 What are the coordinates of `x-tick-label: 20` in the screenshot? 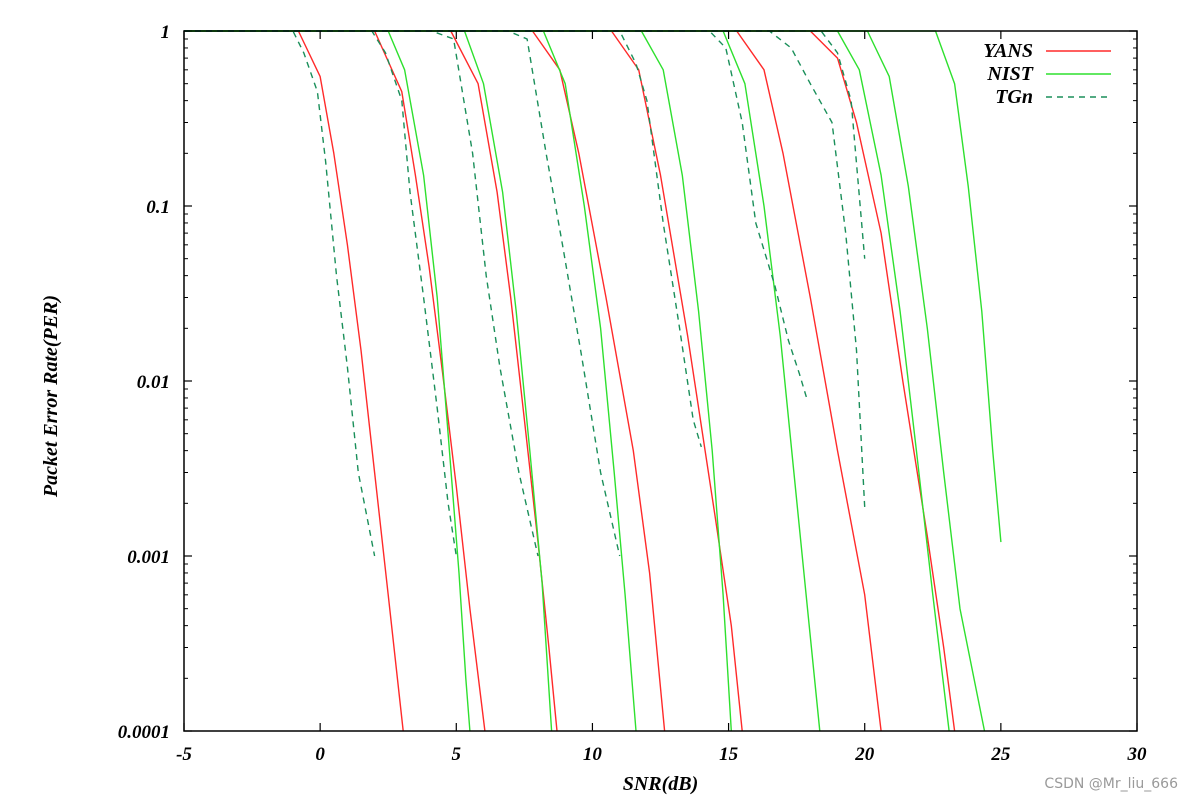 It's located at (864, 754).